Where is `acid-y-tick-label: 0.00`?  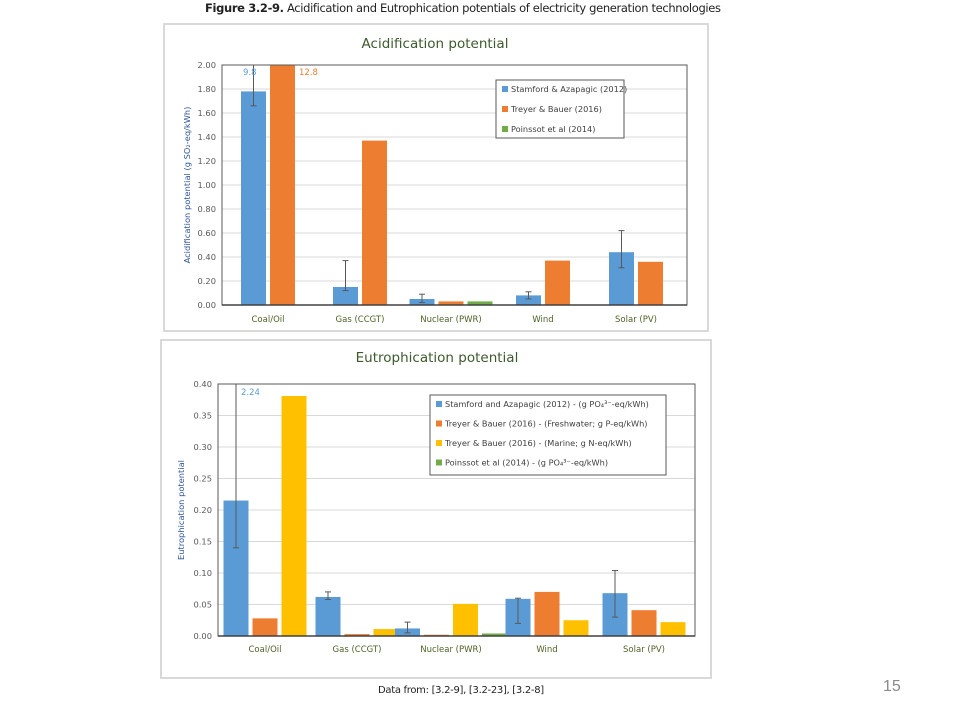 acid-y-tick-label: 0.00 is located at coordinates (207, 305).